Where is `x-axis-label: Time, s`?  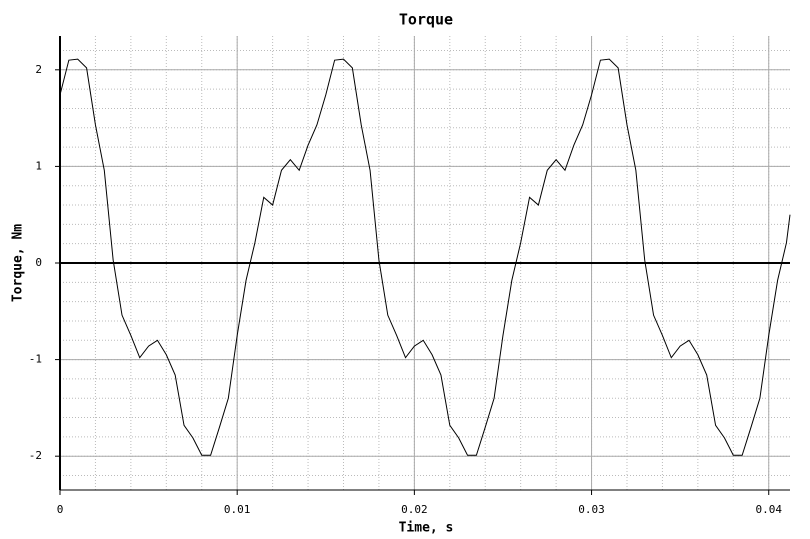 x-axis-label: Time, s is located at coordinates (426, 528).